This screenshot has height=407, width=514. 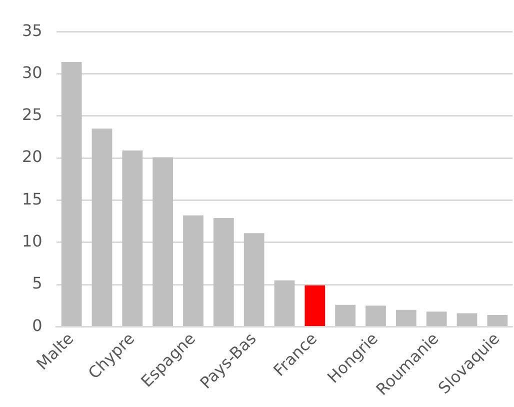 I want to click on y-tick-label: 15, so click(x=32, y=198).